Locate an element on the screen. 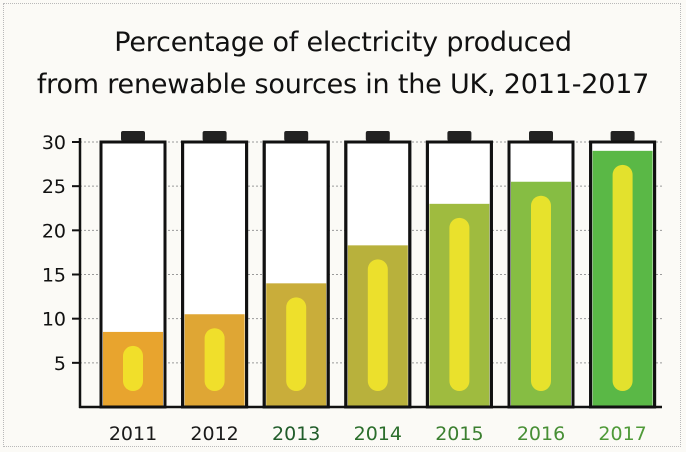 The height and width of the screenshot is (452, 686). battery-outline-2017 is located at coordinates (623, 274).